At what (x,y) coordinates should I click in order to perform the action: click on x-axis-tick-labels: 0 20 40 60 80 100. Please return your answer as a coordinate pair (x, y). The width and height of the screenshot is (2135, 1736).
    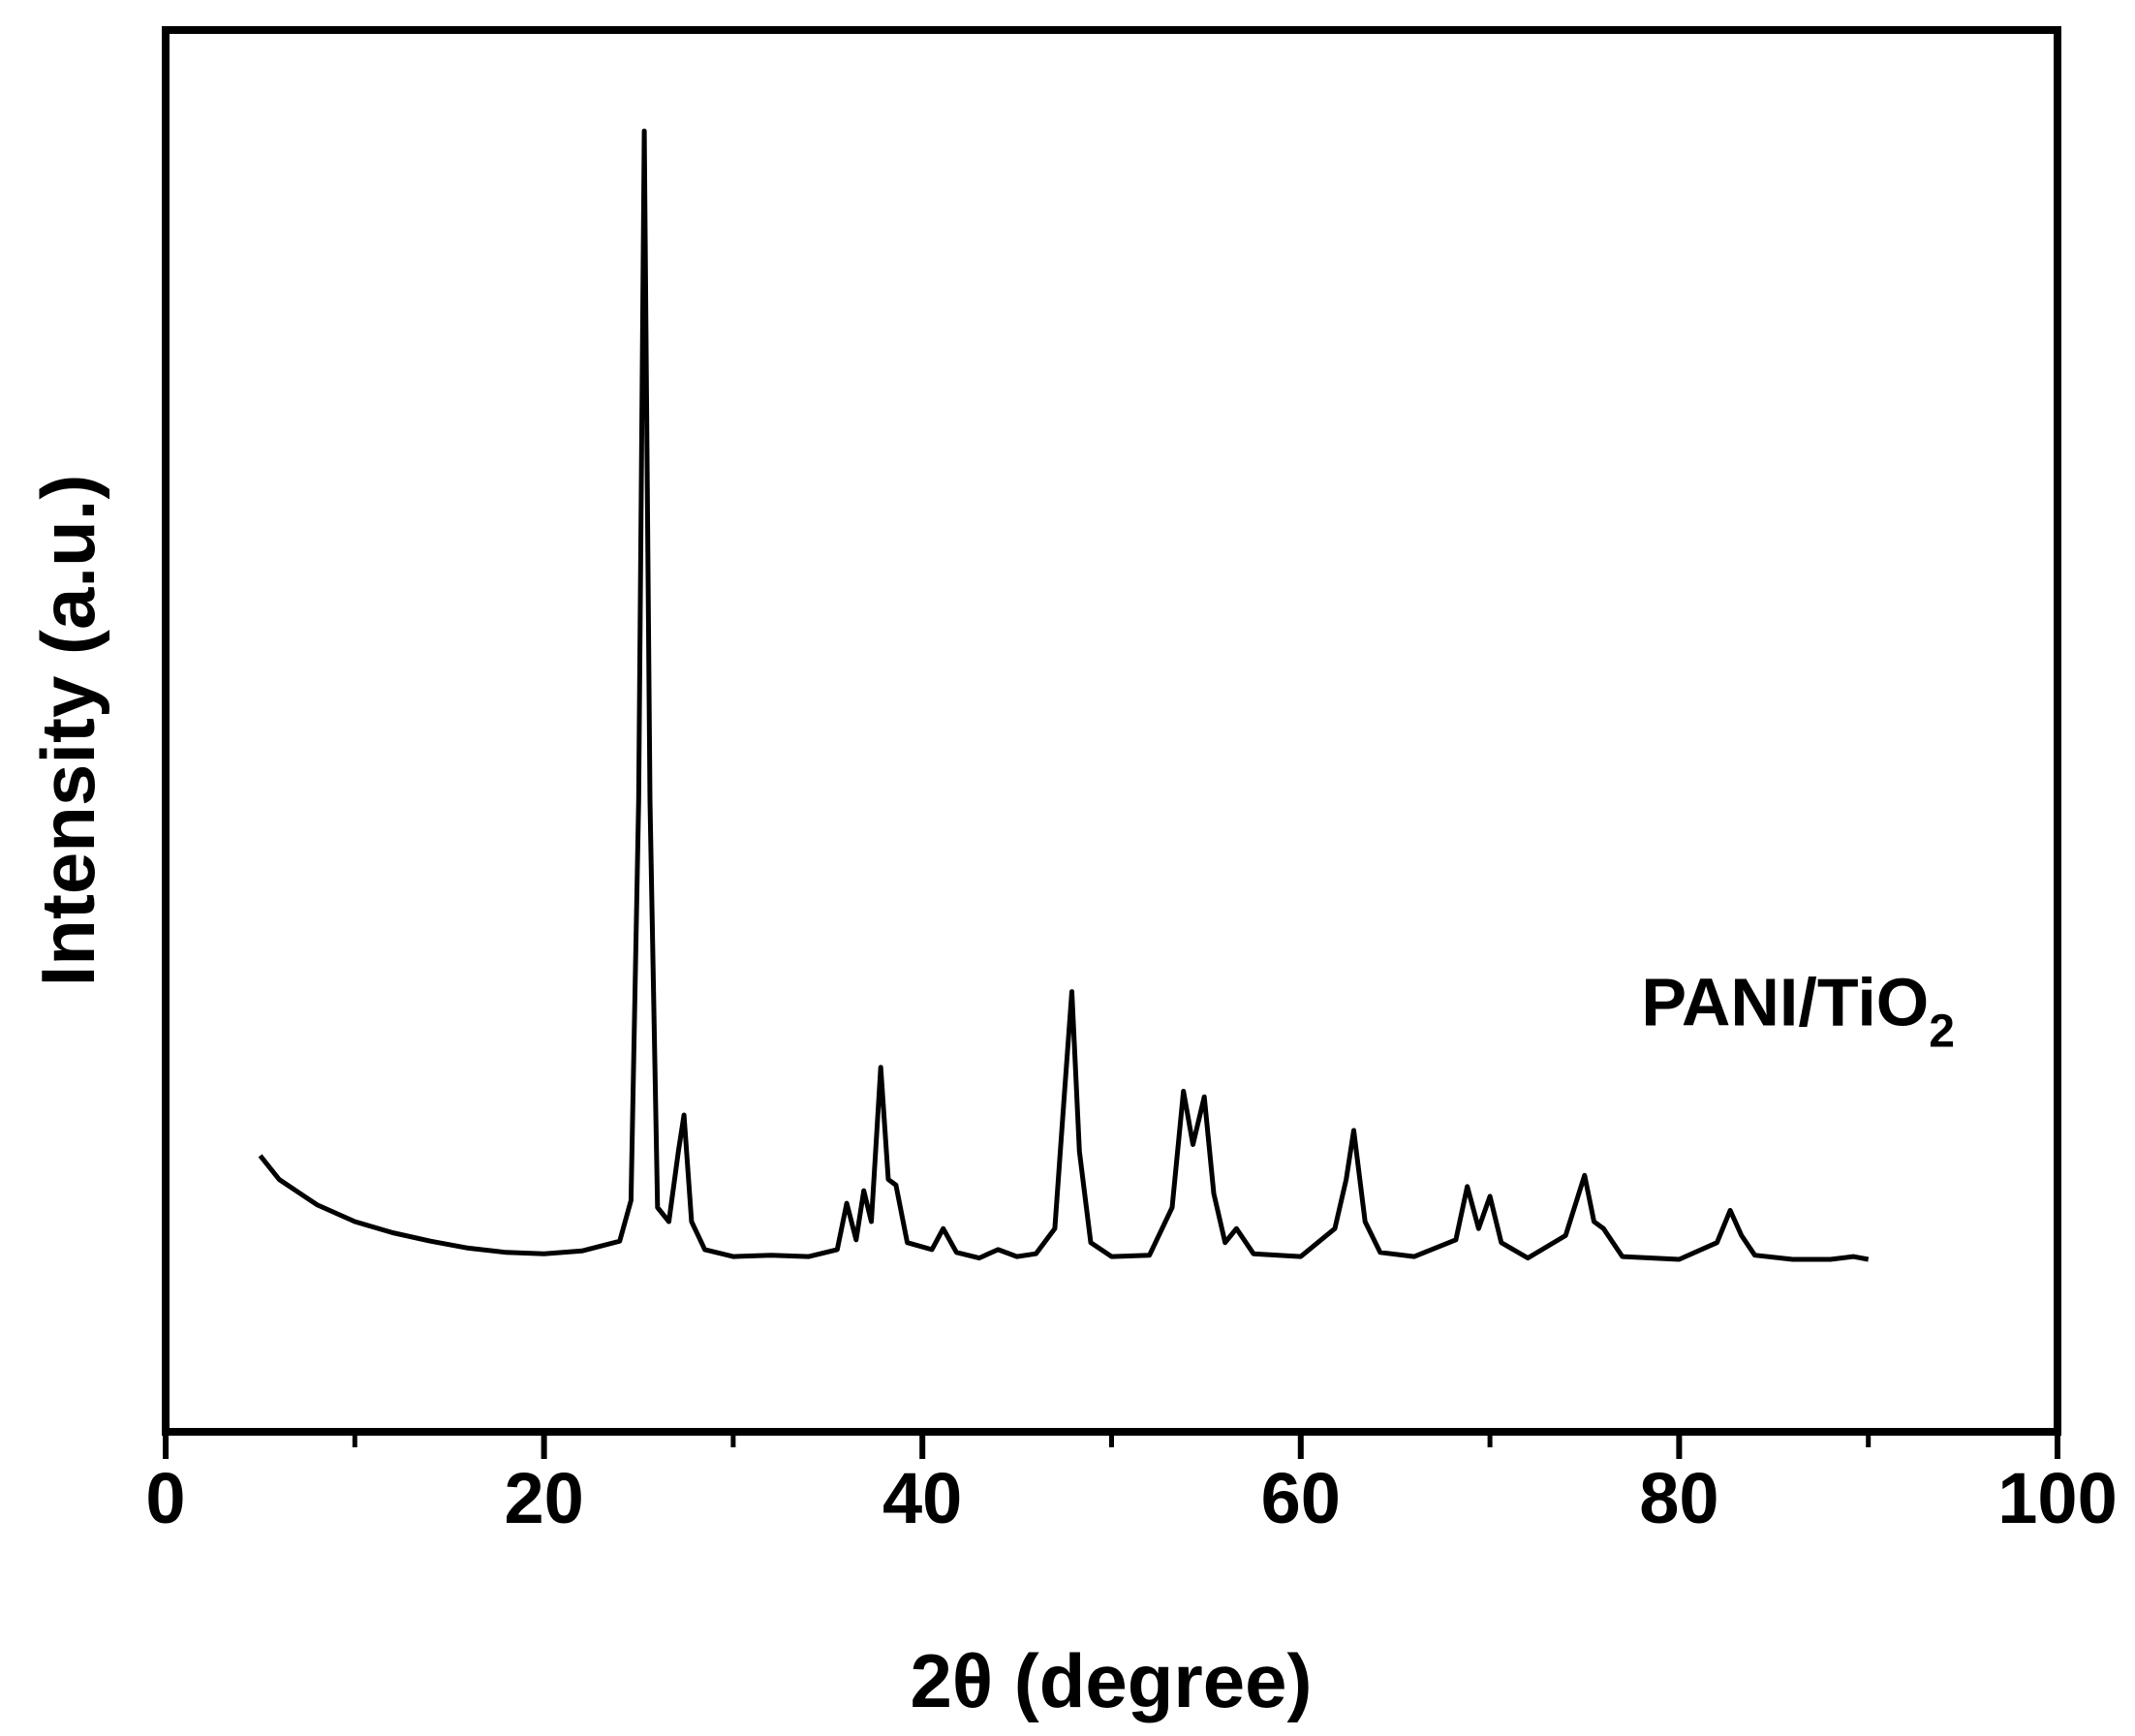
    Looking at the image, I should click on (1131, 1498).